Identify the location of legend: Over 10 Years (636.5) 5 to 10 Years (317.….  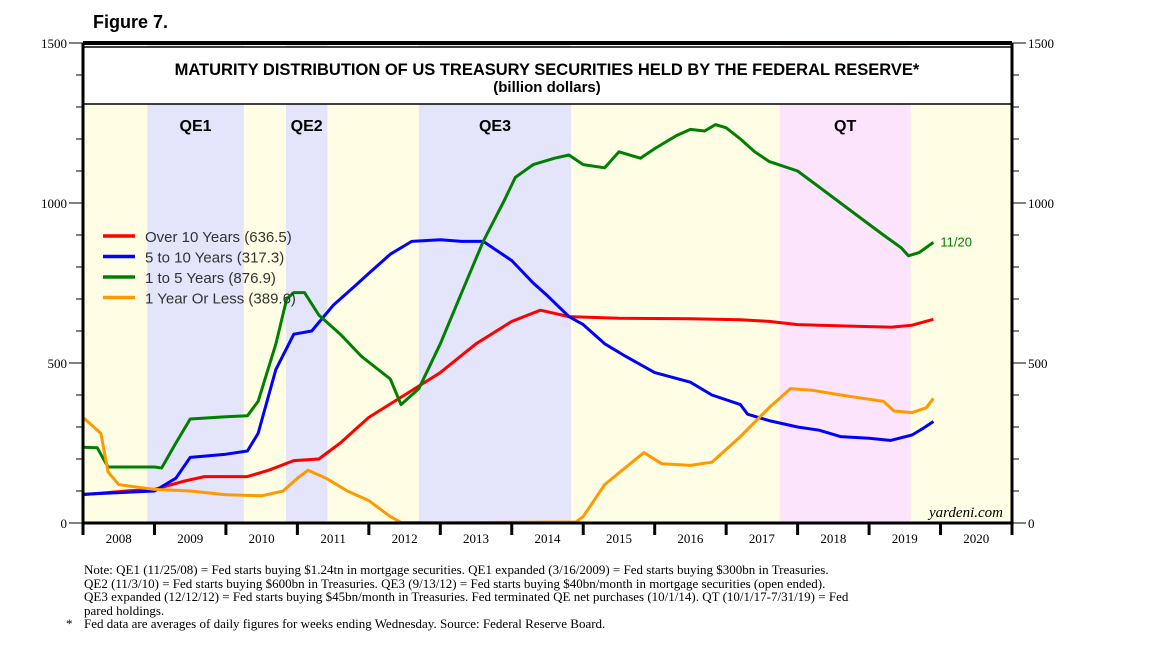
(199, 268).